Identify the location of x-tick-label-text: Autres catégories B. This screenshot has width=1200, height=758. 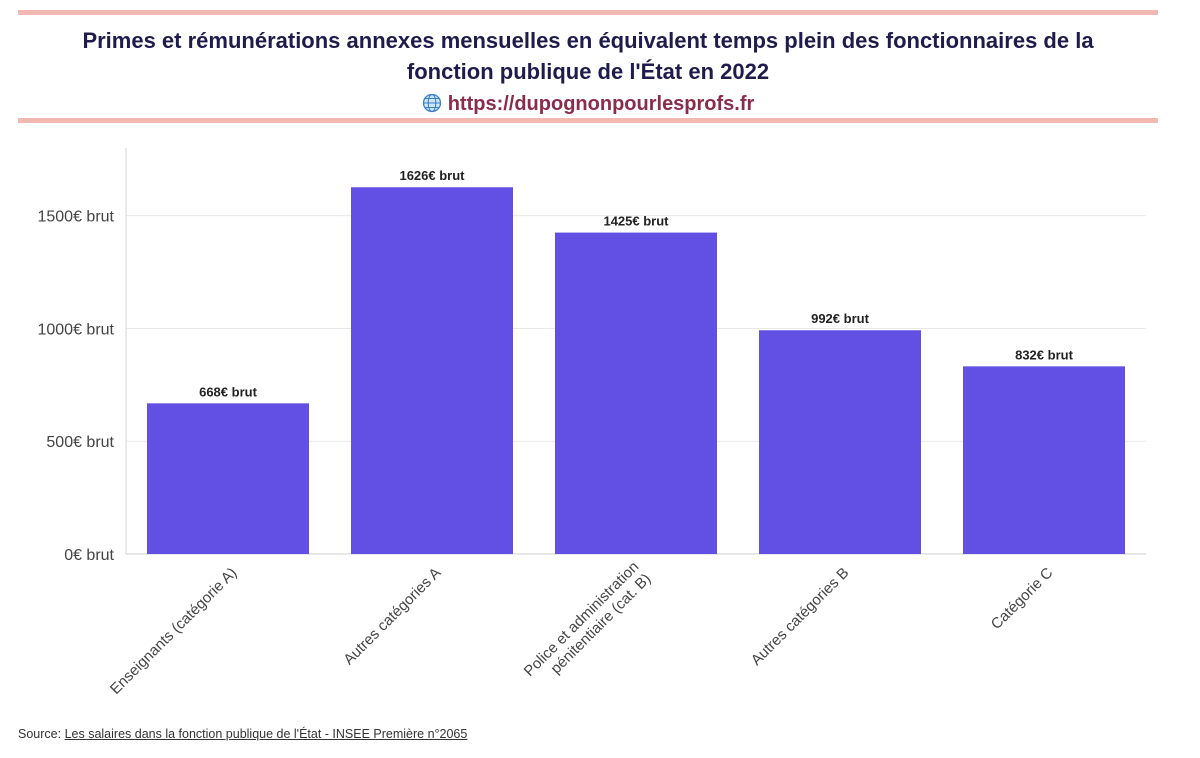
(800, 616).